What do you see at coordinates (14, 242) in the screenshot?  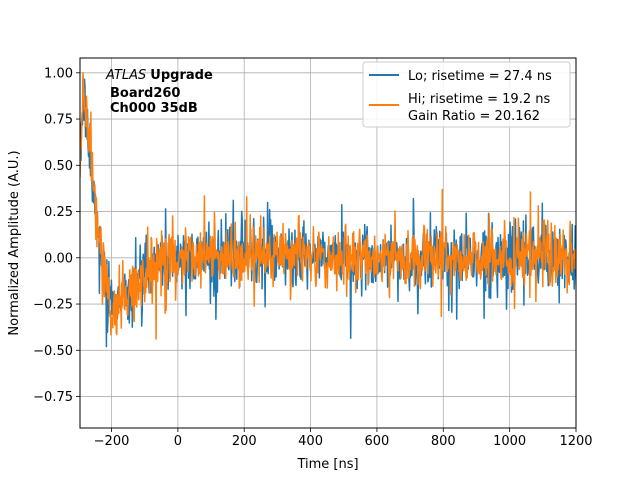 I see `y-axis-label: Normalized Amplitude (A.U.)` at bounding box center [14, 242].